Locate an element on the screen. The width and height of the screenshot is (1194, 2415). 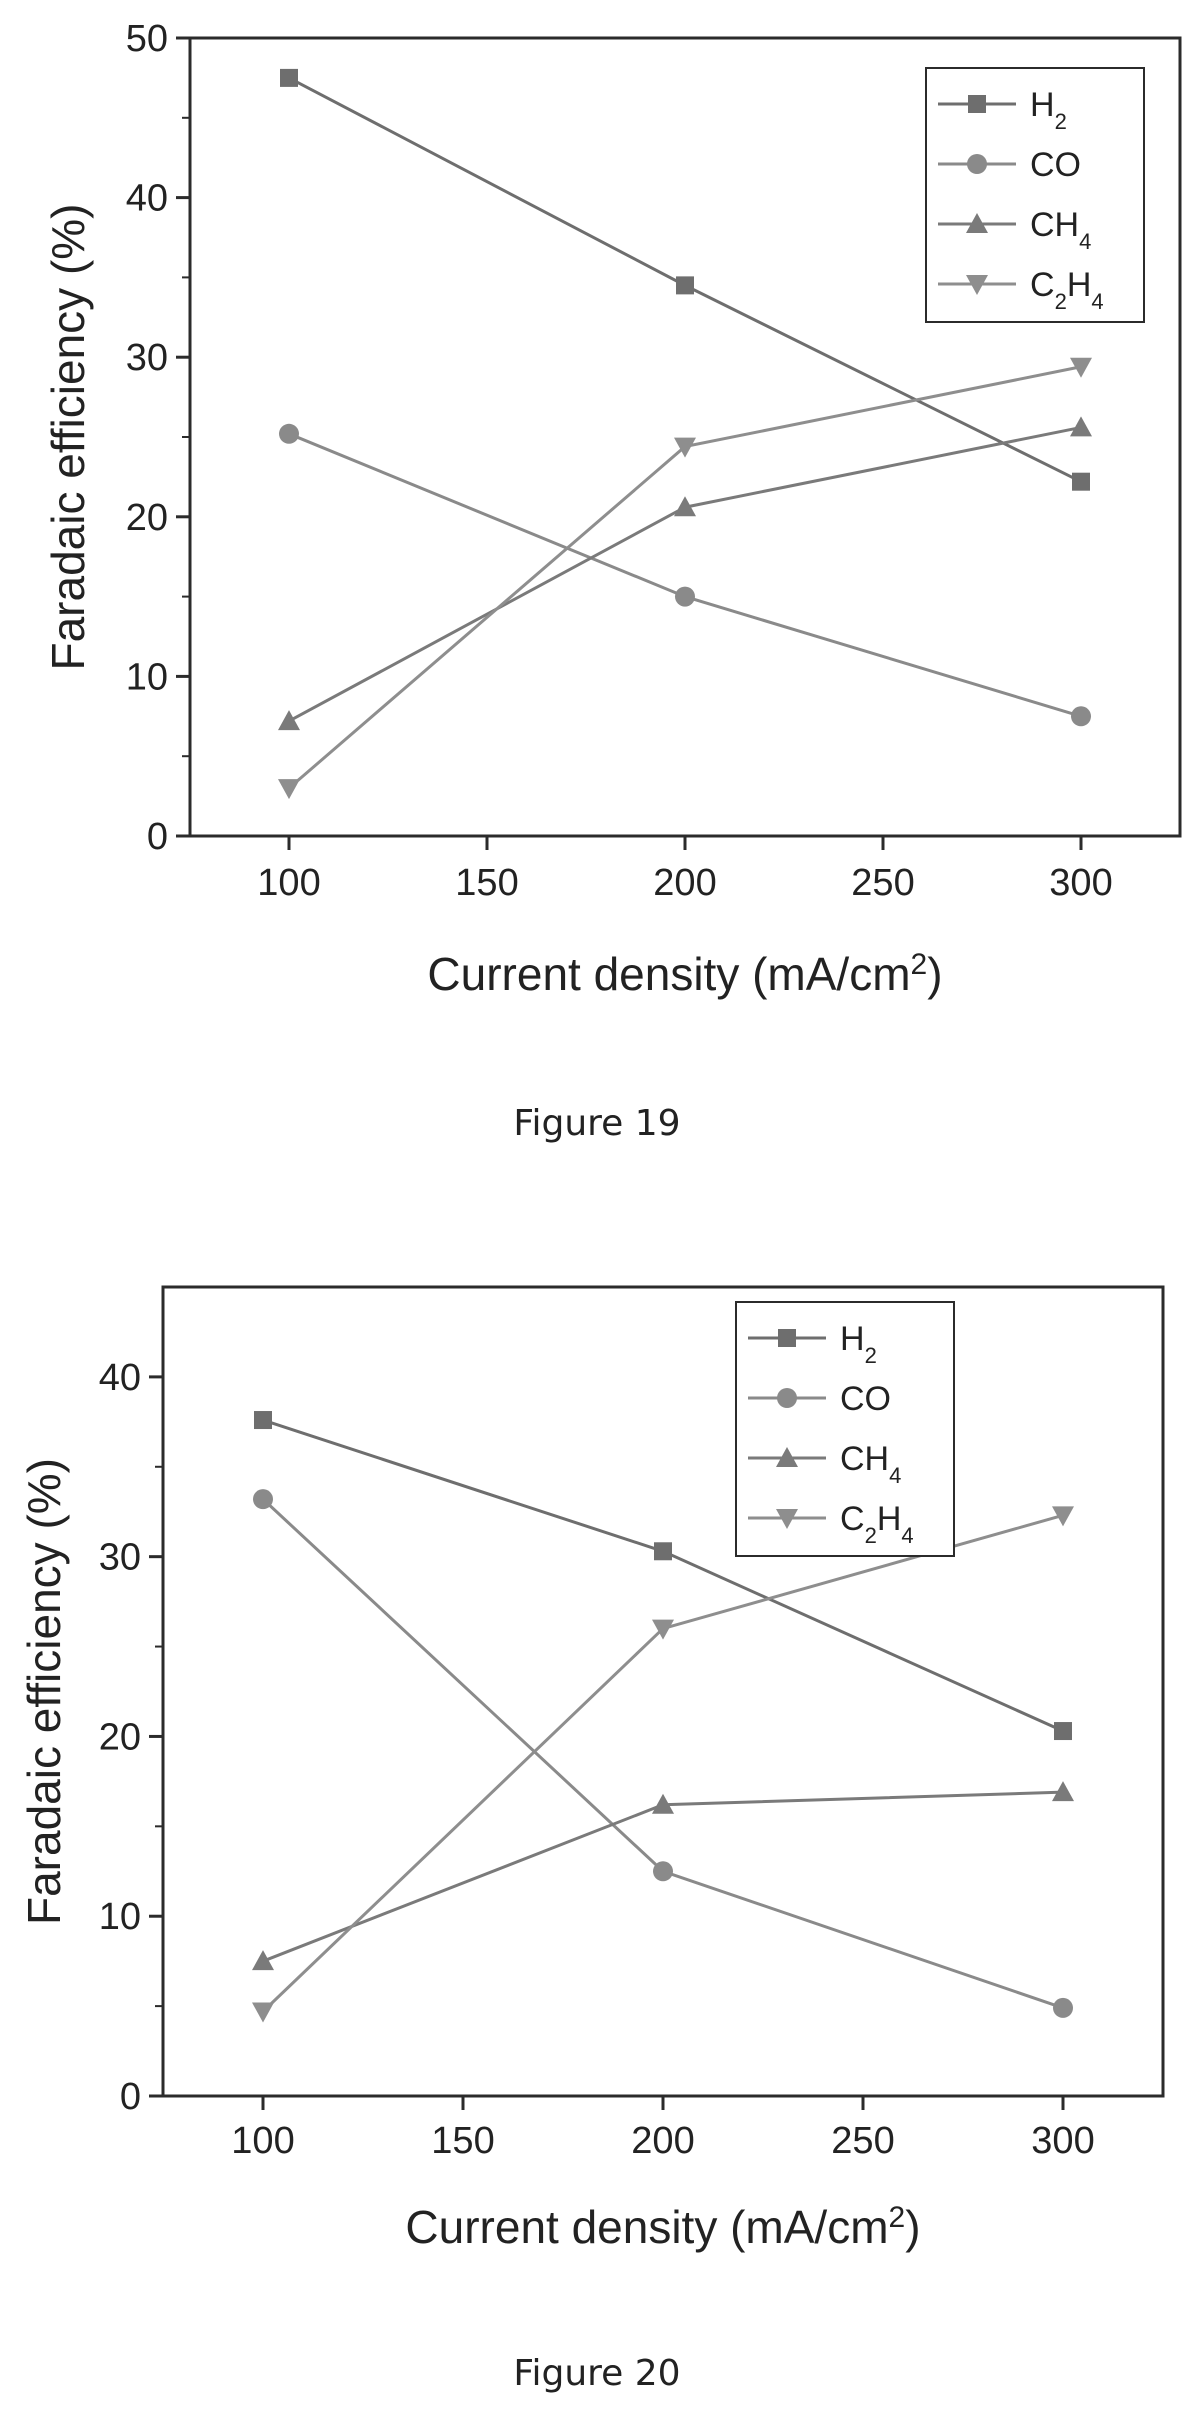
y-tick-label: 10 is located at coordinates (120, 1917).